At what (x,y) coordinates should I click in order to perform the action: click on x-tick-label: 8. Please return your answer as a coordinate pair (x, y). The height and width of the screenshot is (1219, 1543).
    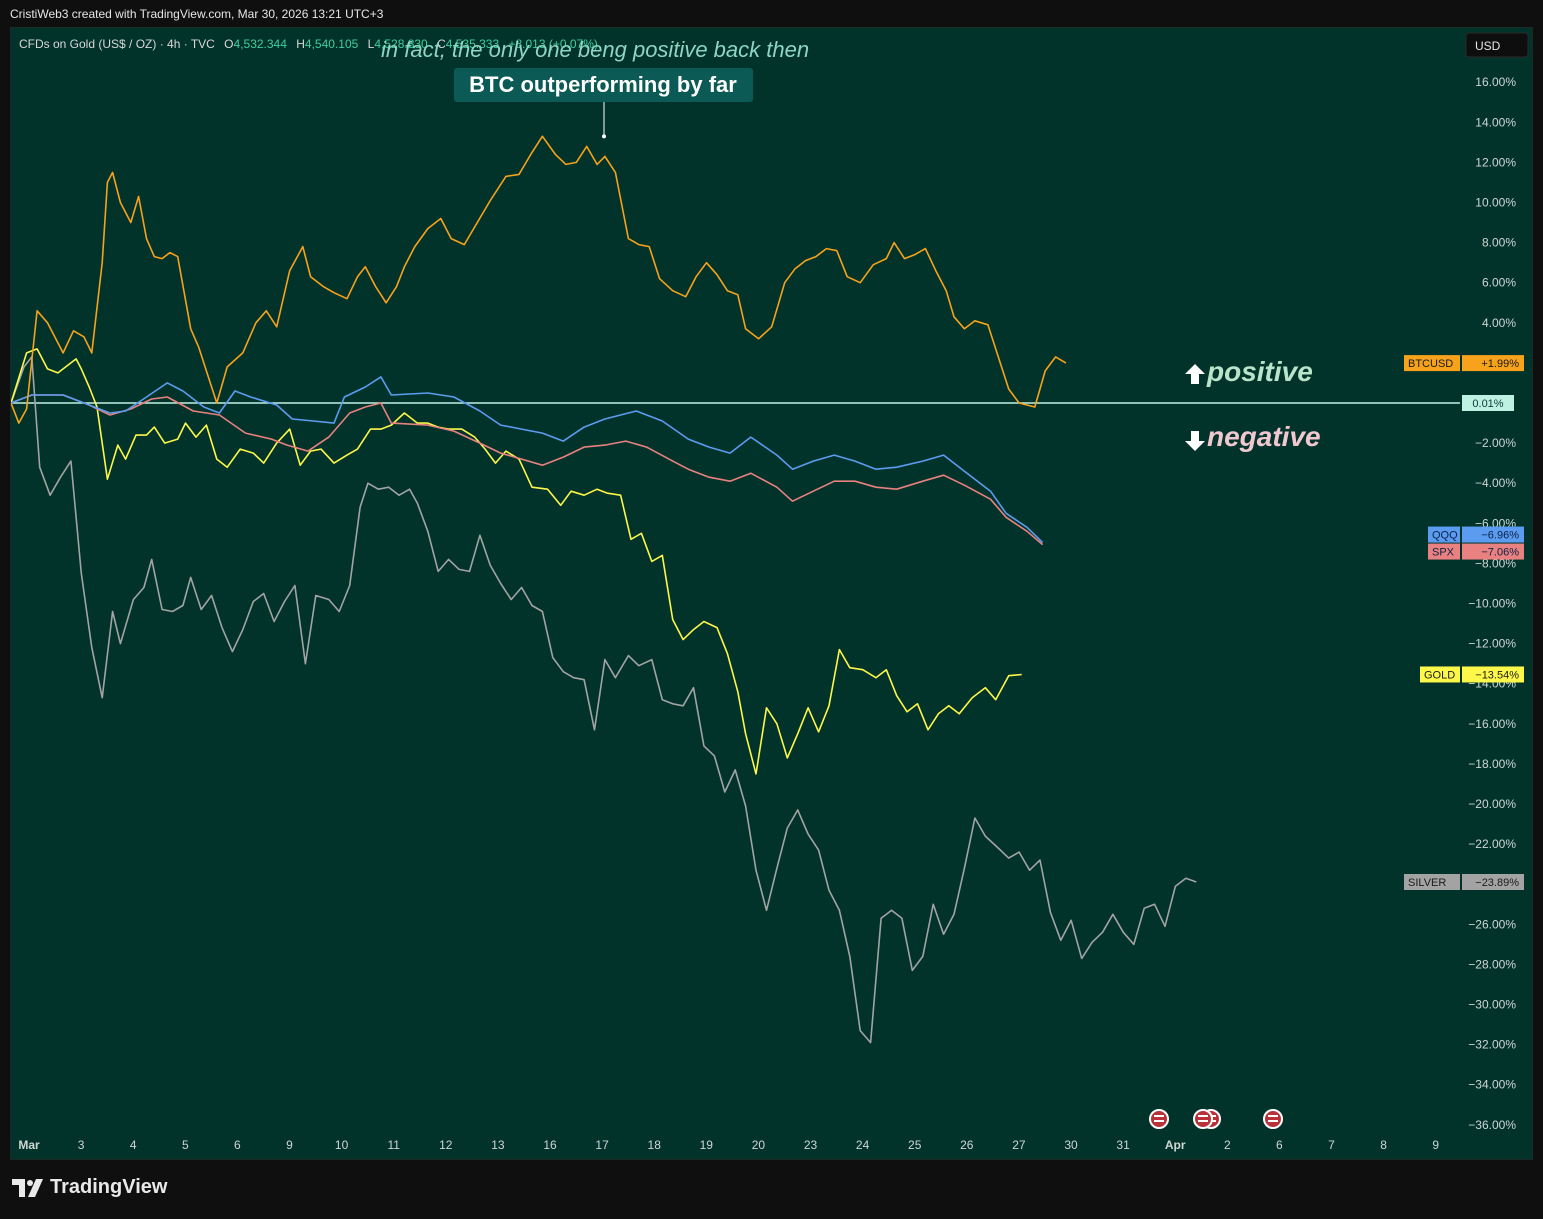
    Looking at the image, I should click on (1383, 1145).